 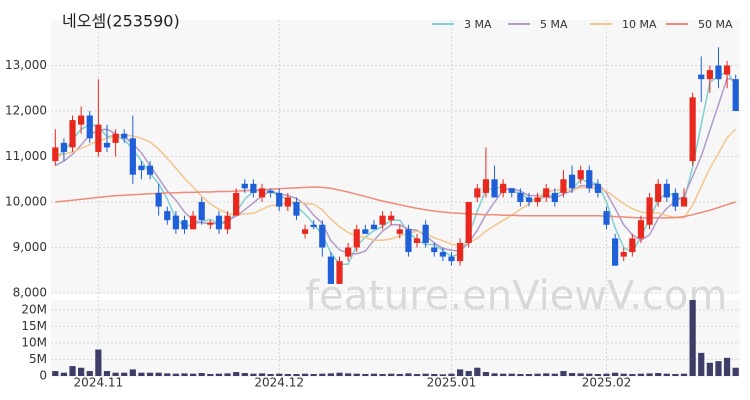 What do you see at coordinates (26, 202) in the screenshot?
I see `y-tick-label: 10,000` at bounding box center [26, 202].